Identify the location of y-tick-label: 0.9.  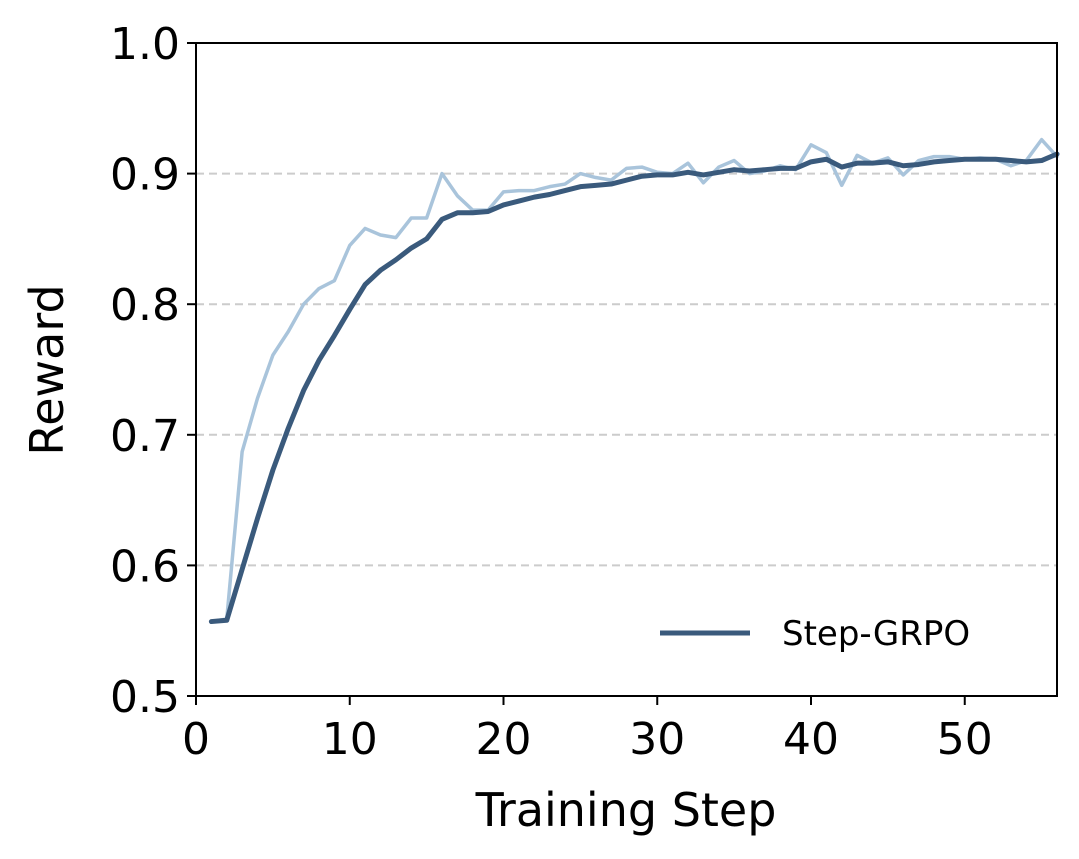
(145, 175).